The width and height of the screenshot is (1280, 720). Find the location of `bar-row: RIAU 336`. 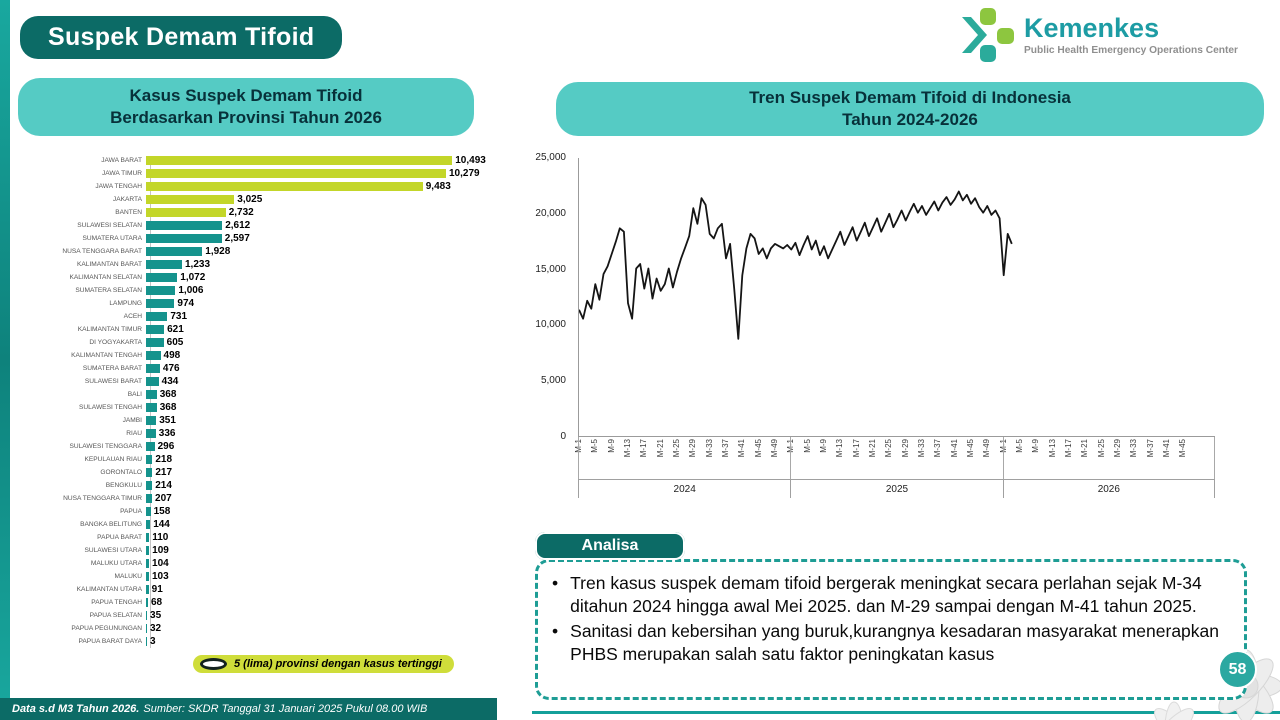

bar-row: RIAU 336 is located at coordinates (263, 433).